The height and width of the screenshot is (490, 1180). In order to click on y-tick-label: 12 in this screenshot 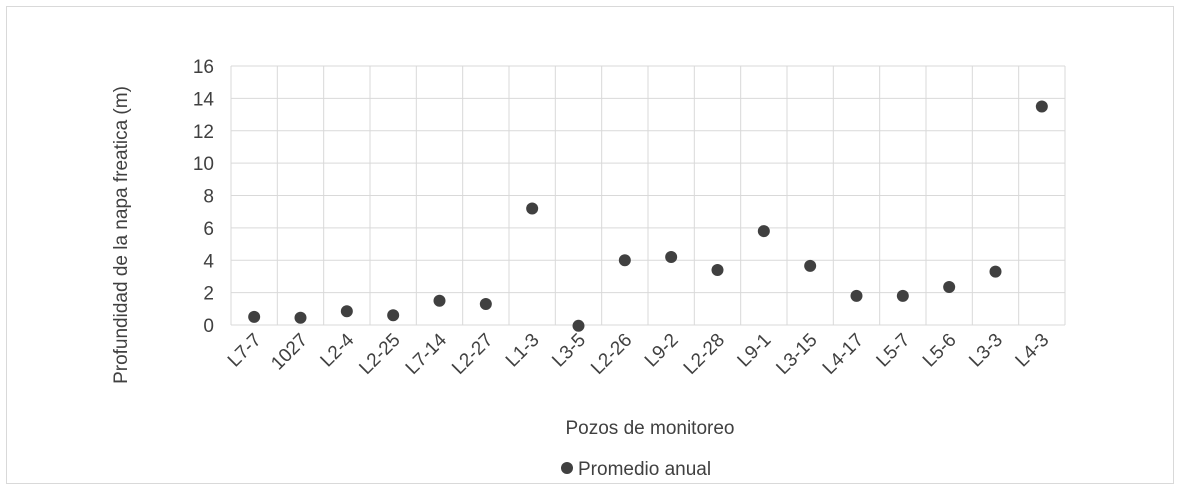, I will do `click(203, 132)`.